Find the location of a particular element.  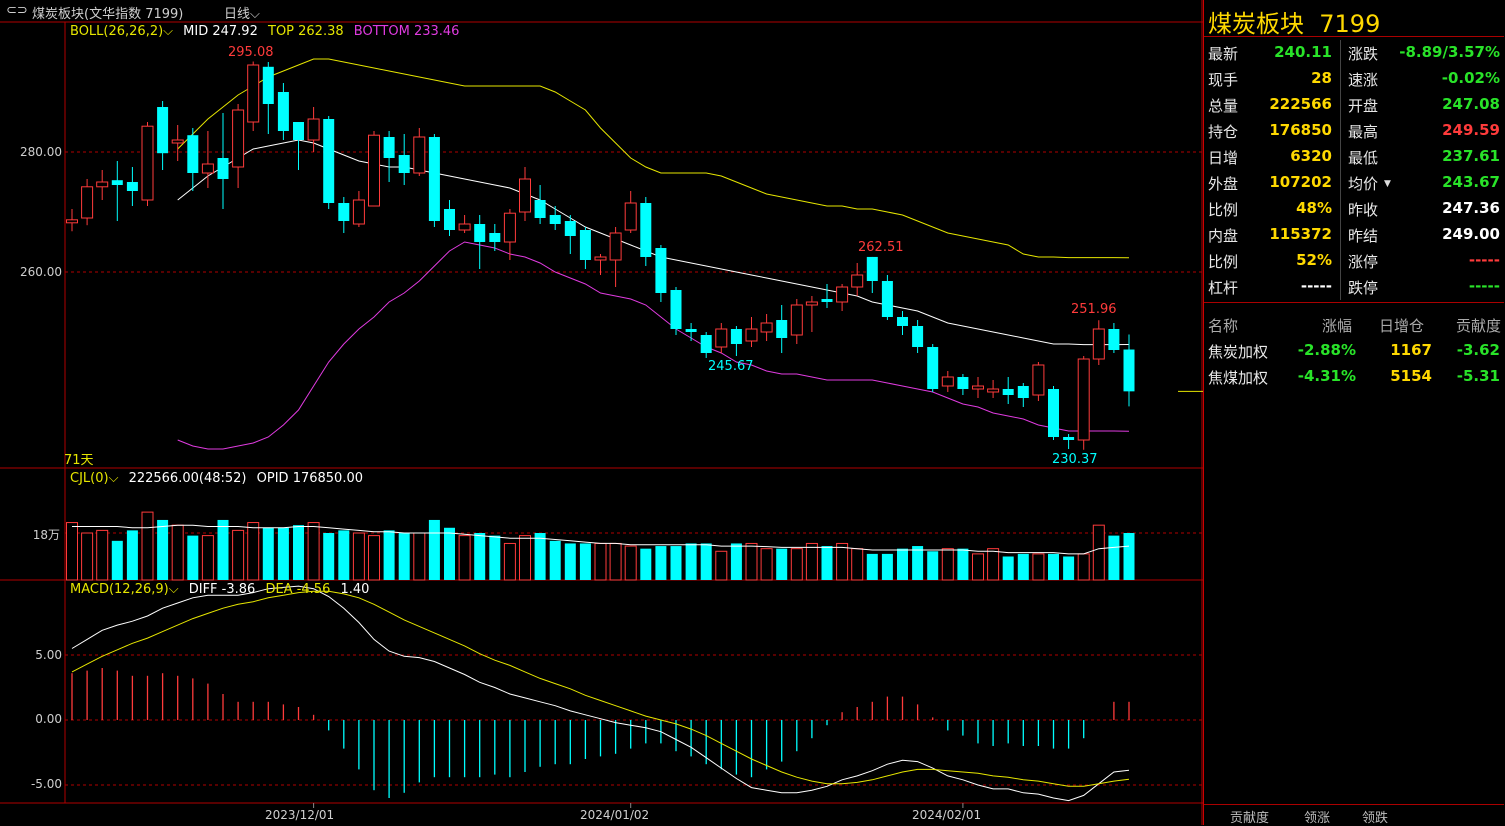

macd-indicator: MACD(12,26,9)⌵ DIFF -3.86 DEA -4.56 1.40 is located at coordinates (220, 589).